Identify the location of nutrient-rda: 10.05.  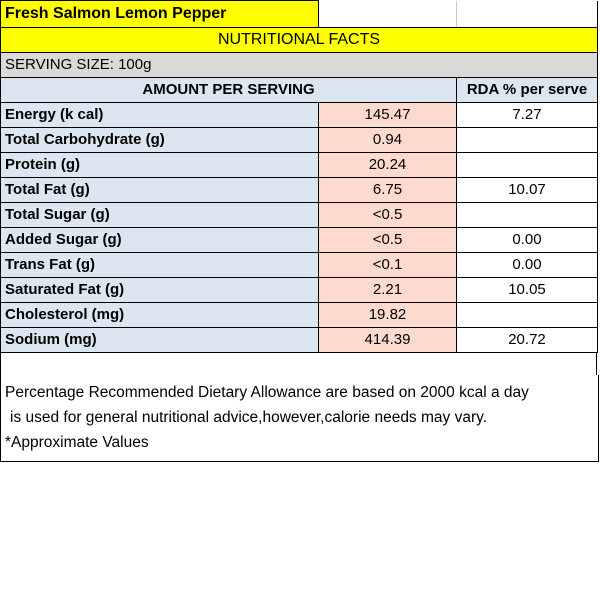
(527, 290).